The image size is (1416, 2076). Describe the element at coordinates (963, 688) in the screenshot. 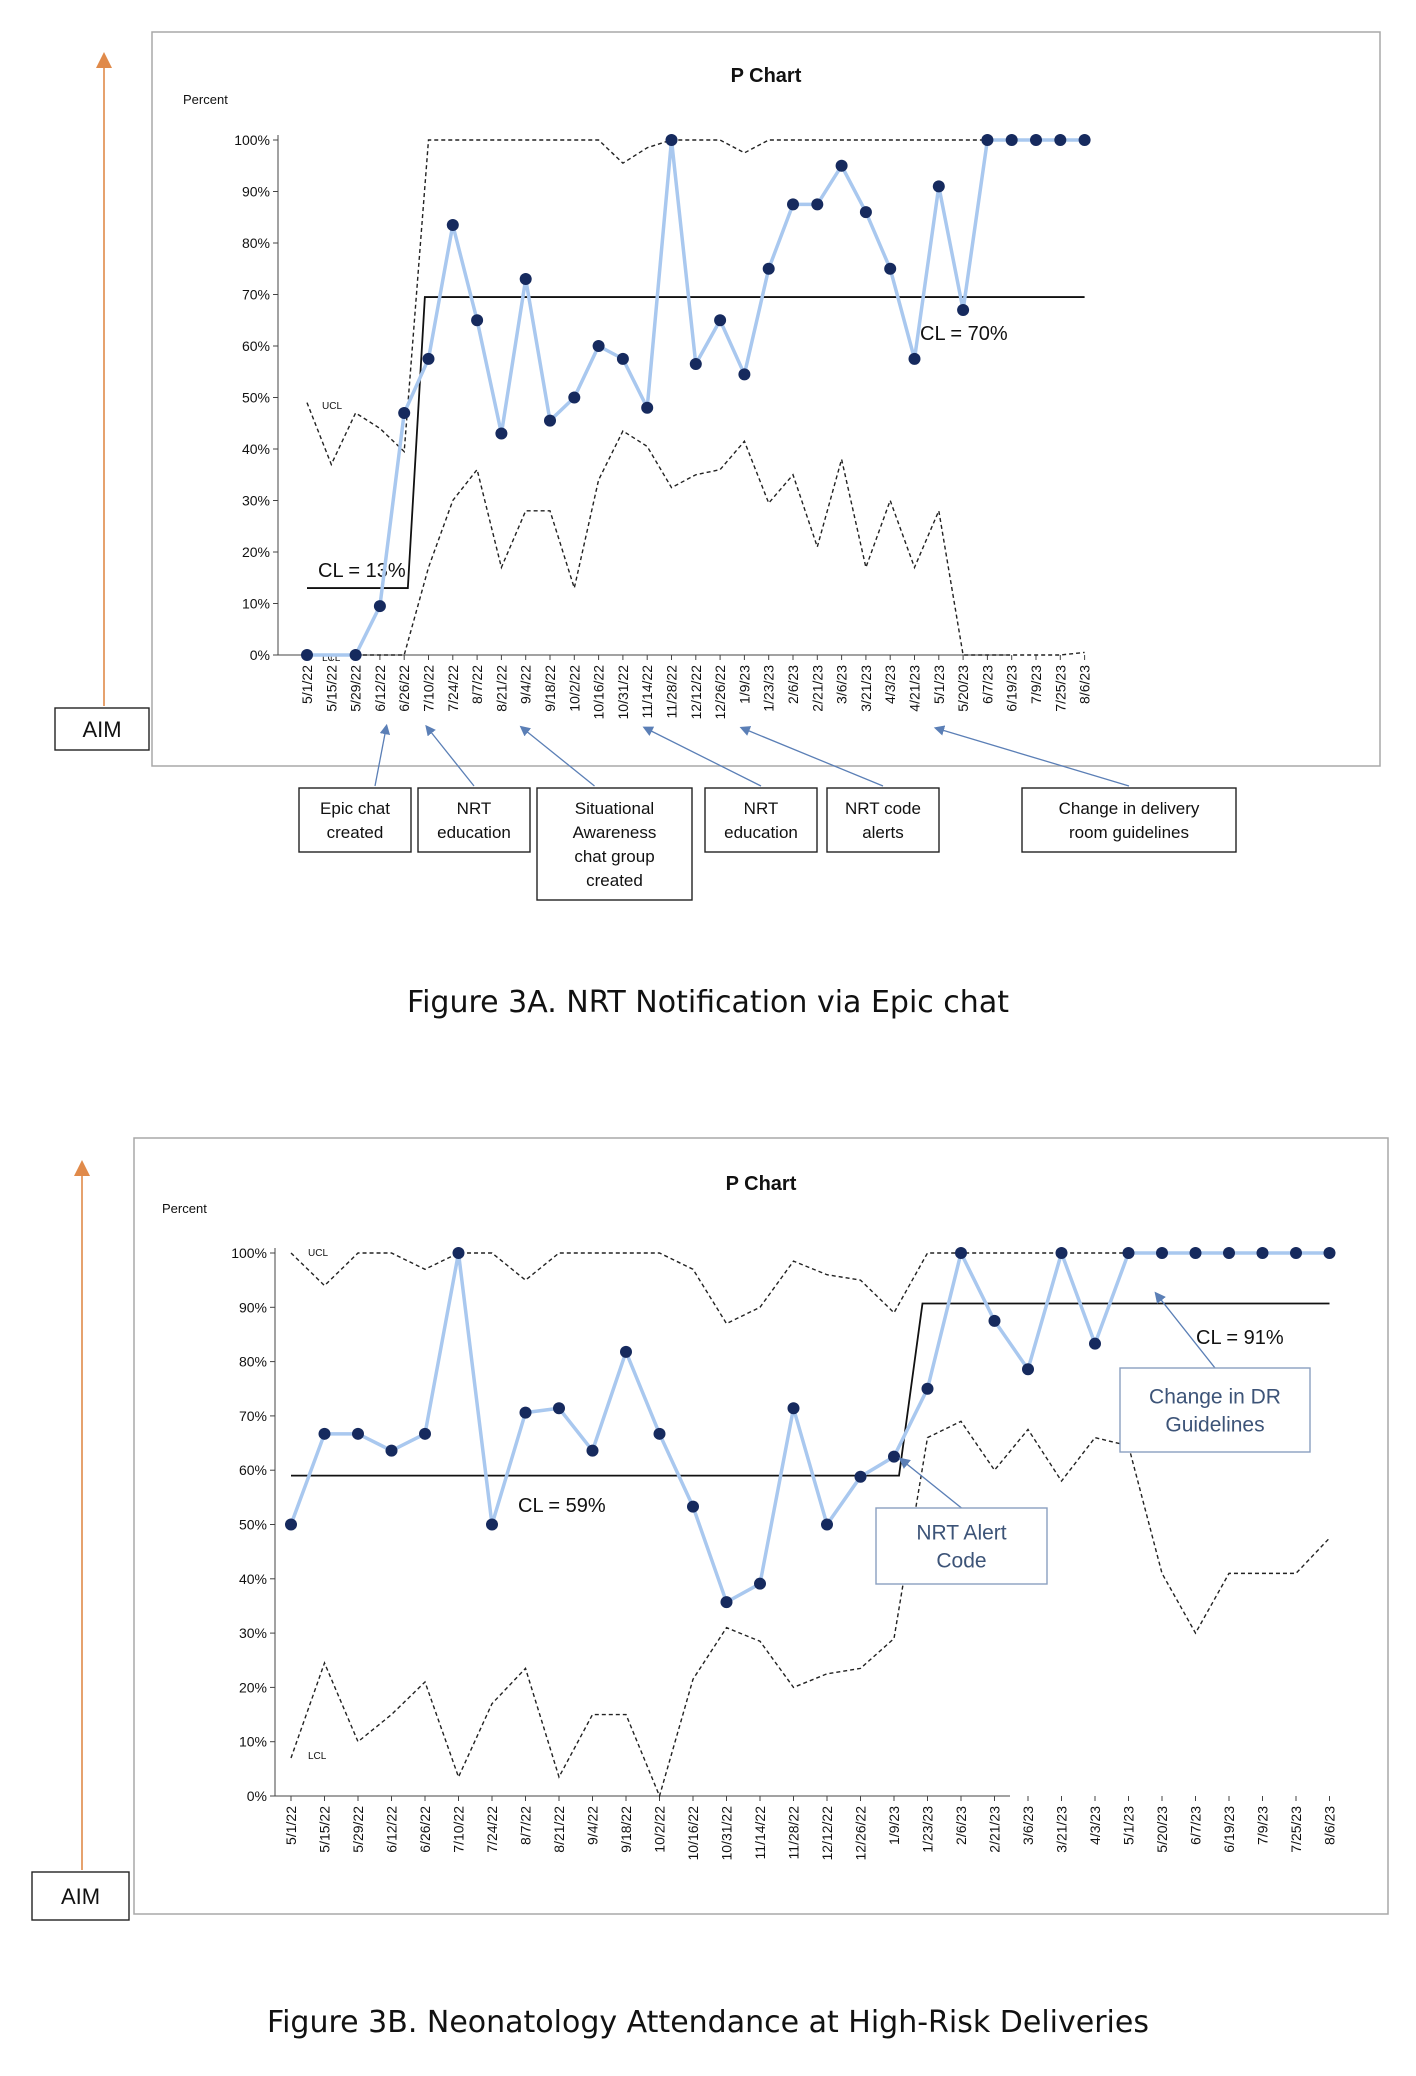

I see `x-tick-label: 5/20/23` at that location.